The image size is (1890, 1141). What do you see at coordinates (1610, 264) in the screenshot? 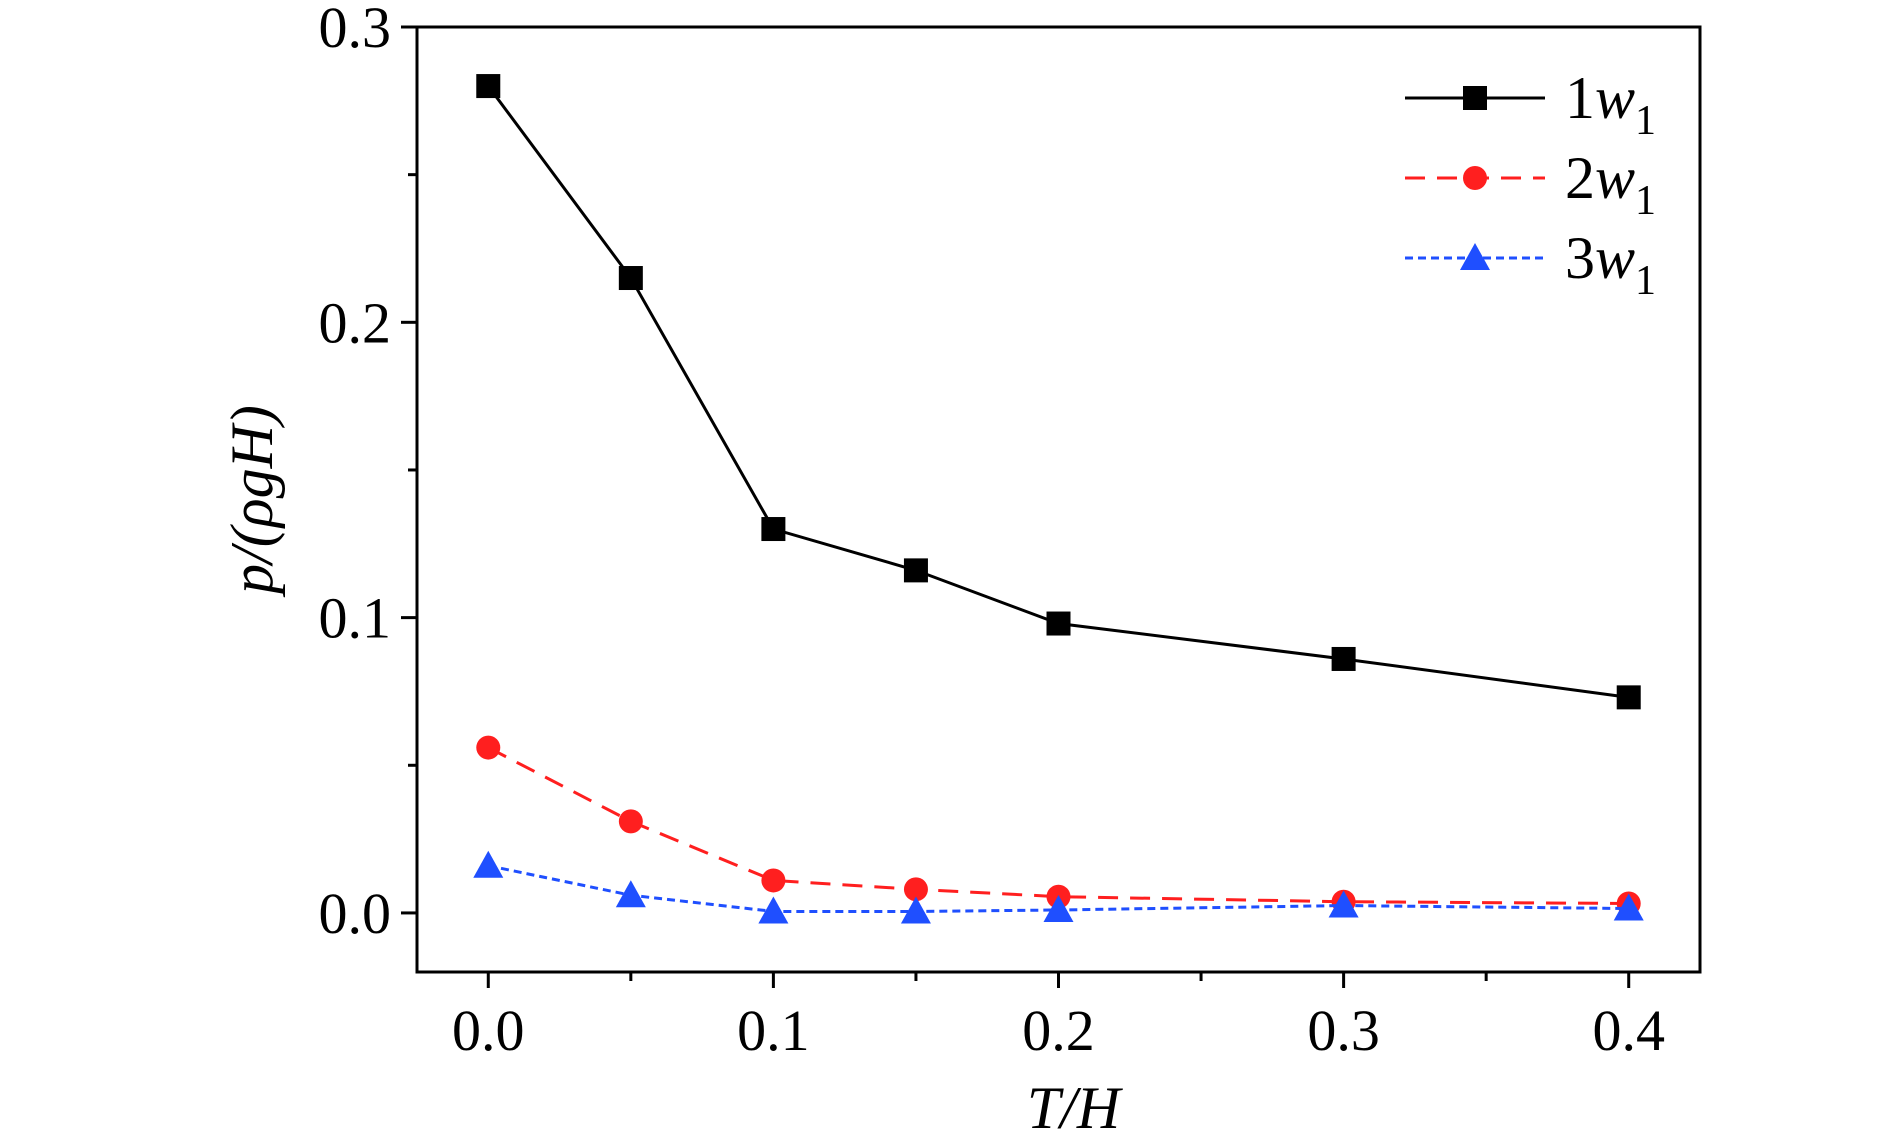
I see `legend-label-3: 3w1` at bounding box center [1610, 264].